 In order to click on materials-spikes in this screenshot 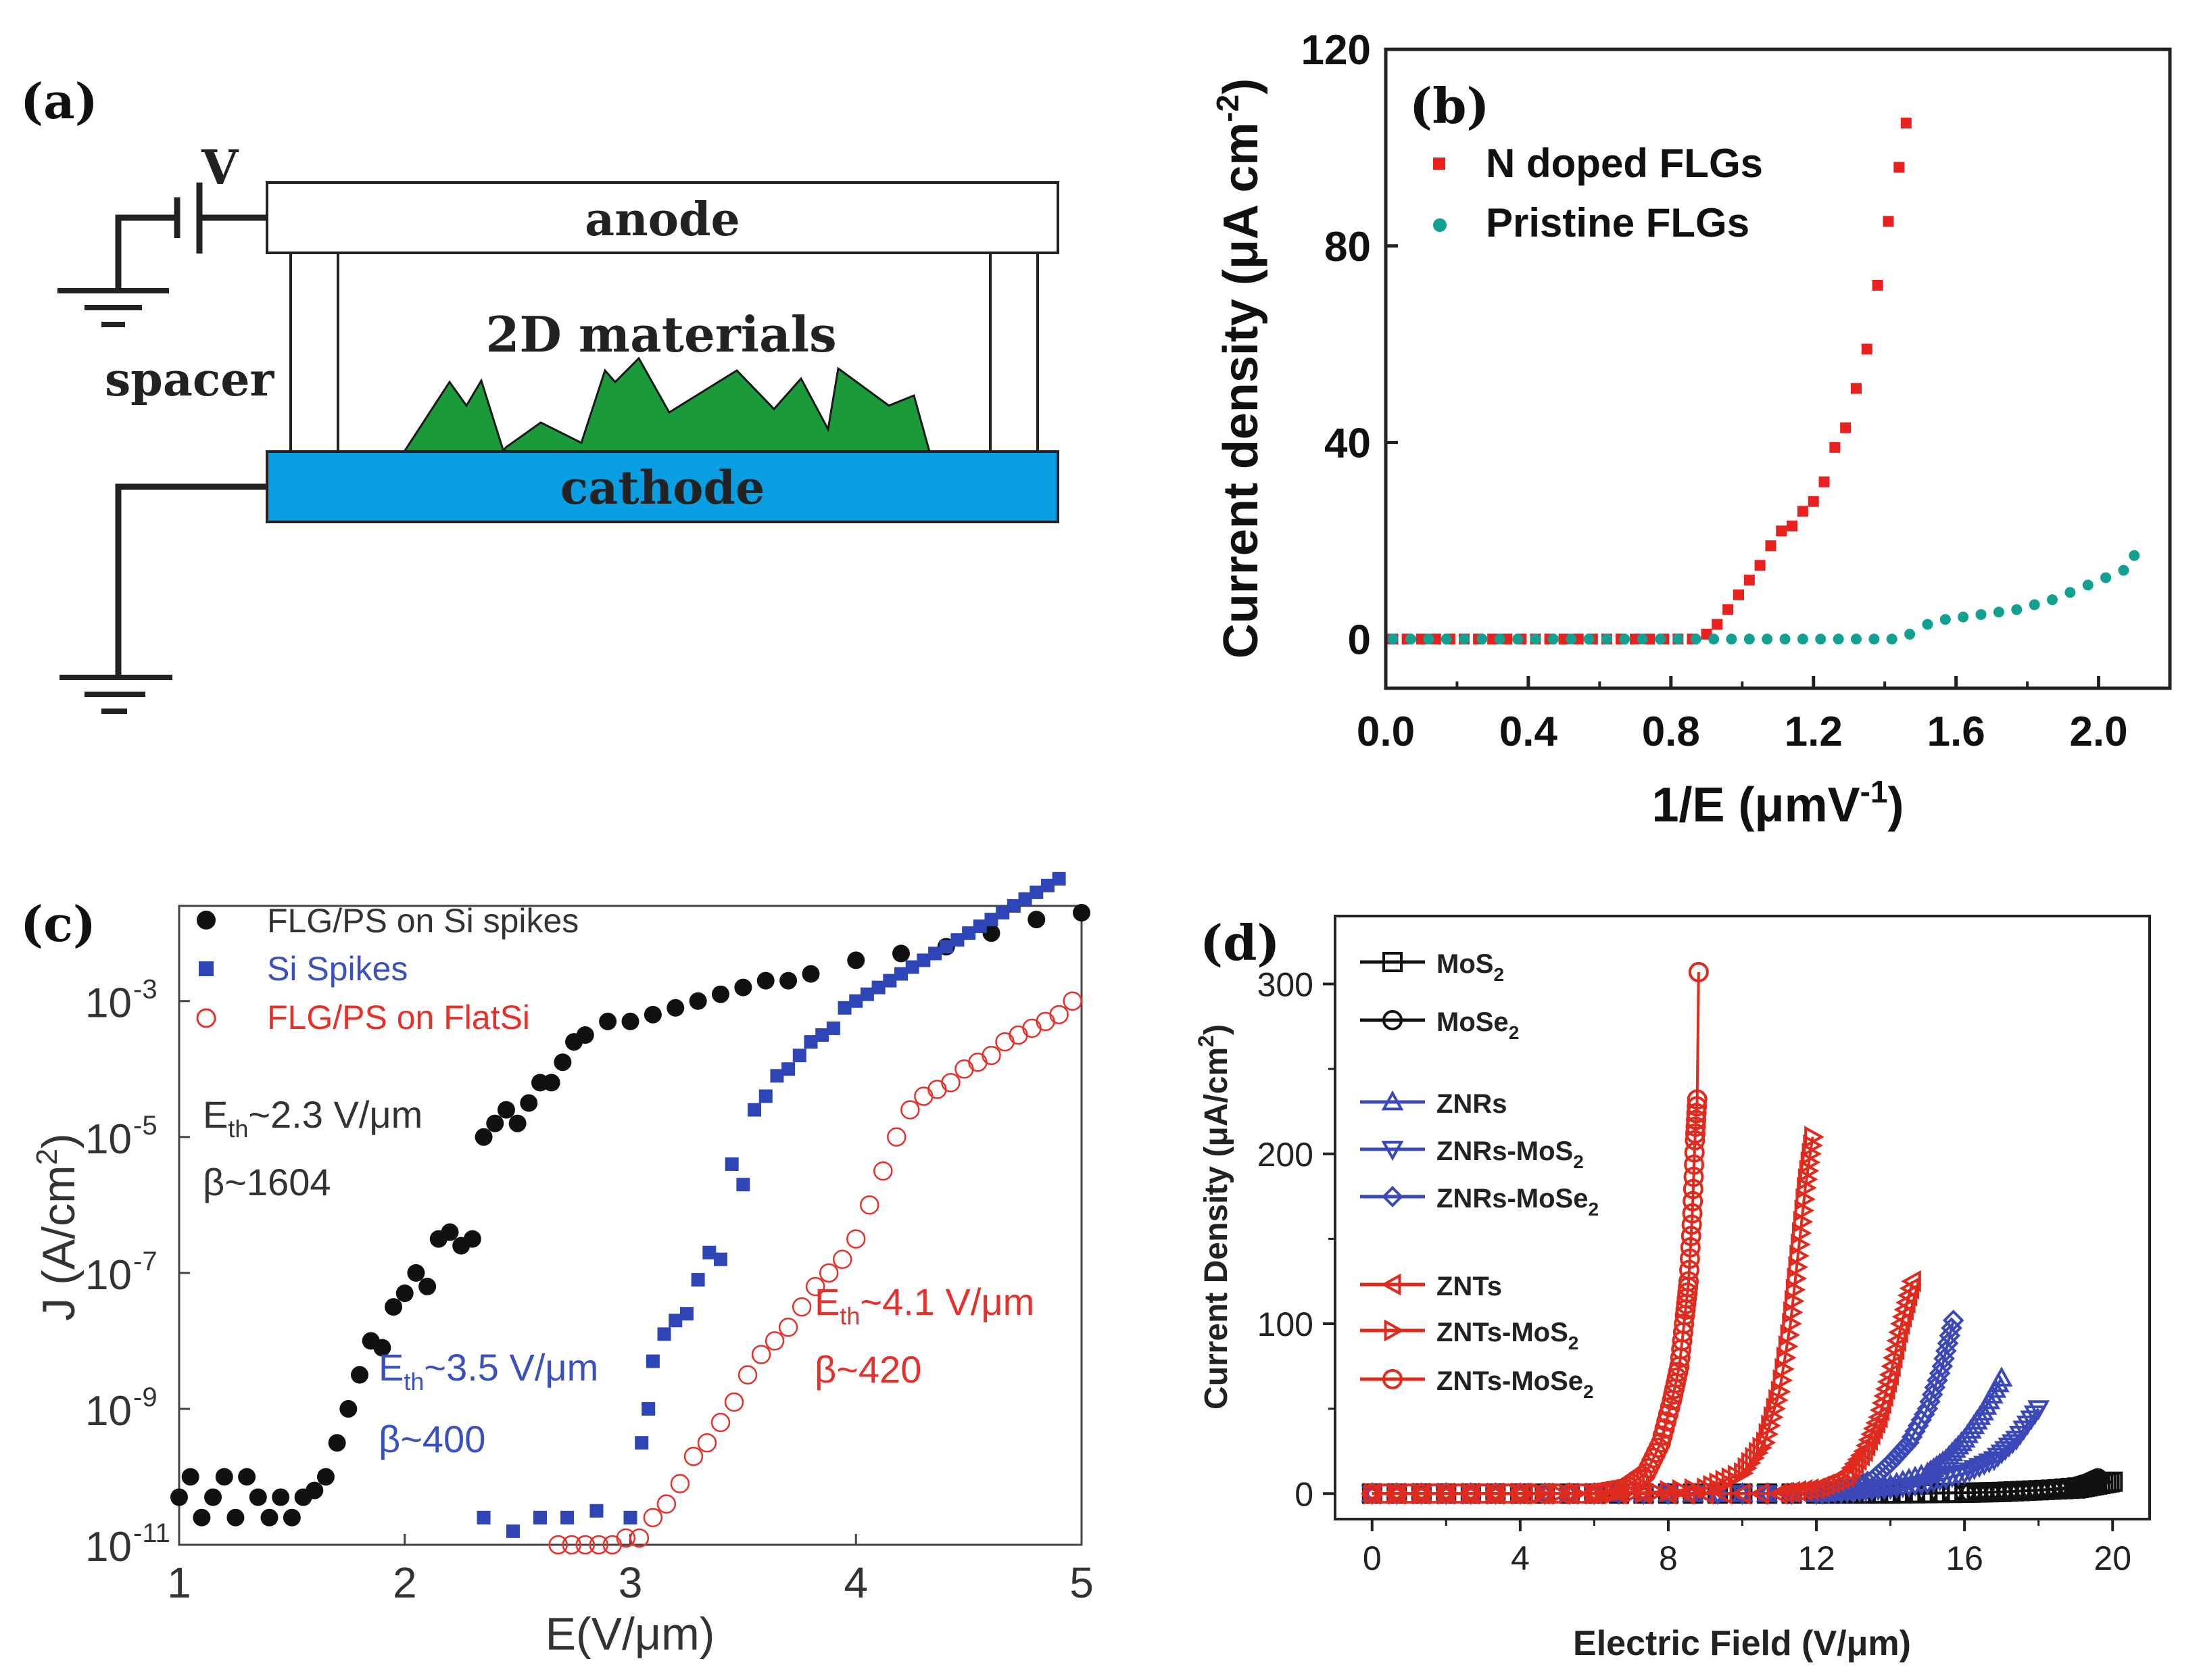, I will do `click(666, 405)`.